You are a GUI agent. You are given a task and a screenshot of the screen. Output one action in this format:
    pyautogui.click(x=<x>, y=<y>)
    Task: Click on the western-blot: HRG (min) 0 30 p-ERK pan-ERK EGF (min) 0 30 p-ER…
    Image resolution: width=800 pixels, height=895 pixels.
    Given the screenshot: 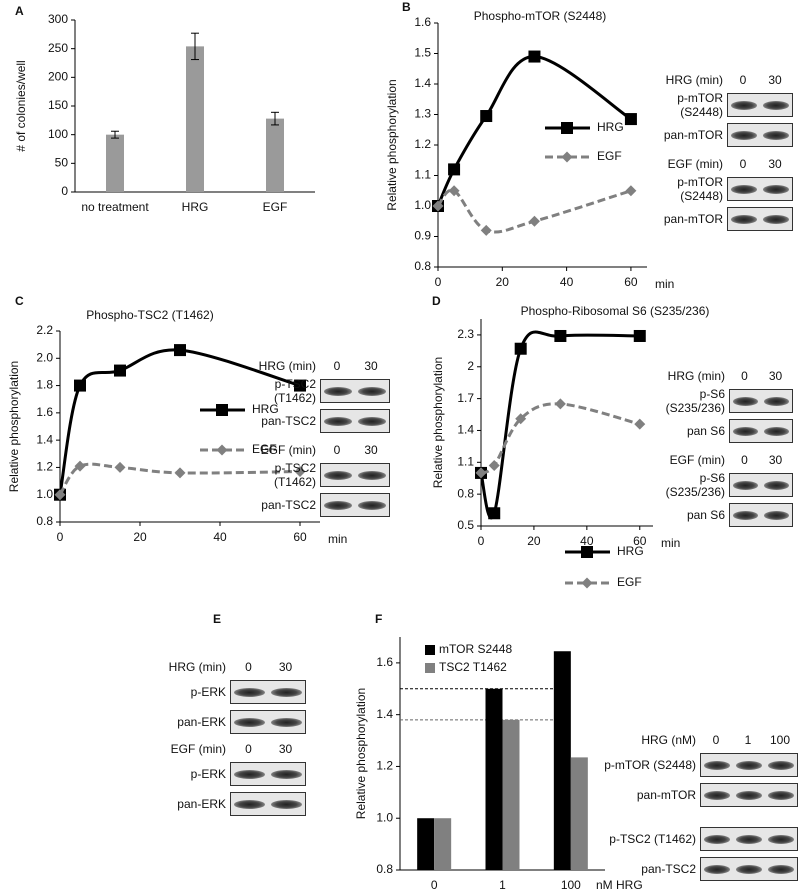 What is the action you would take?
    pyautogui.click(x=223, y=739)
    